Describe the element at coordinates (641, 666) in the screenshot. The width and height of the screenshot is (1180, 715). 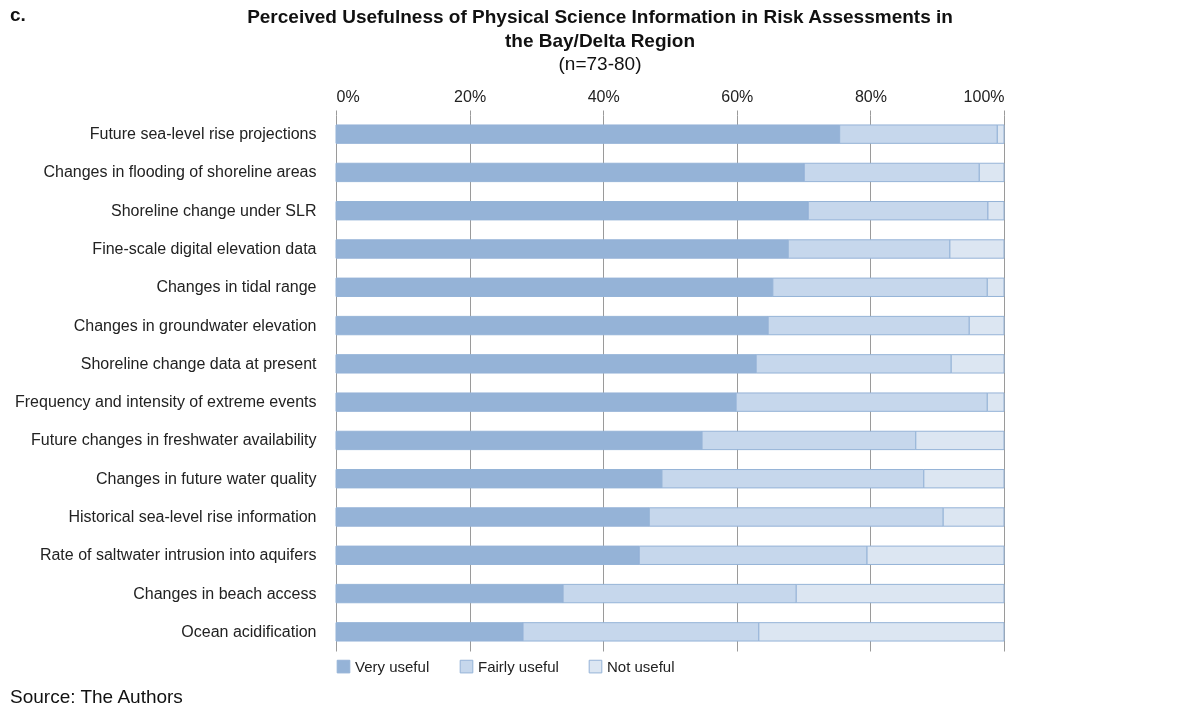
I see `legend-label: Not useful` at that location.